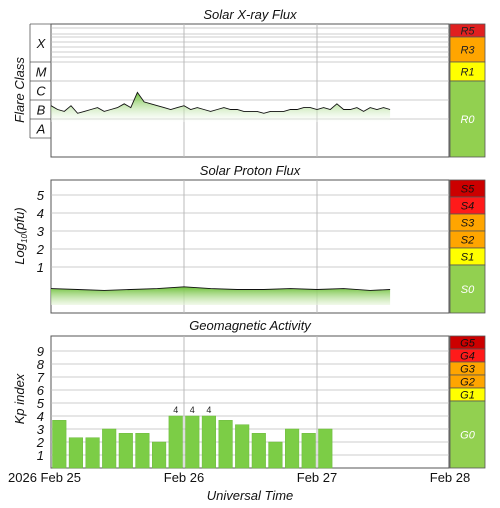 The image size is (500, 508). I want to click on proton-ytick: 4, so click(40, 213).